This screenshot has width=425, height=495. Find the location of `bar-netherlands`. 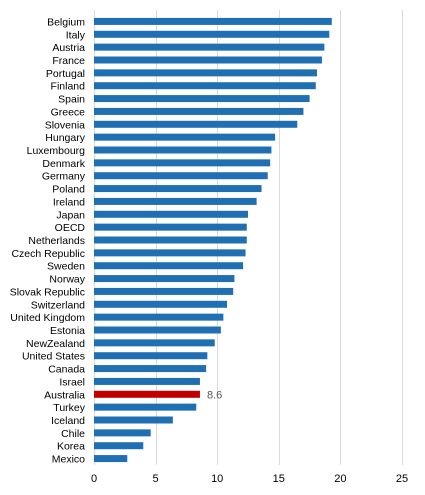

bar-netherlands is located at coordinates (170, 240).